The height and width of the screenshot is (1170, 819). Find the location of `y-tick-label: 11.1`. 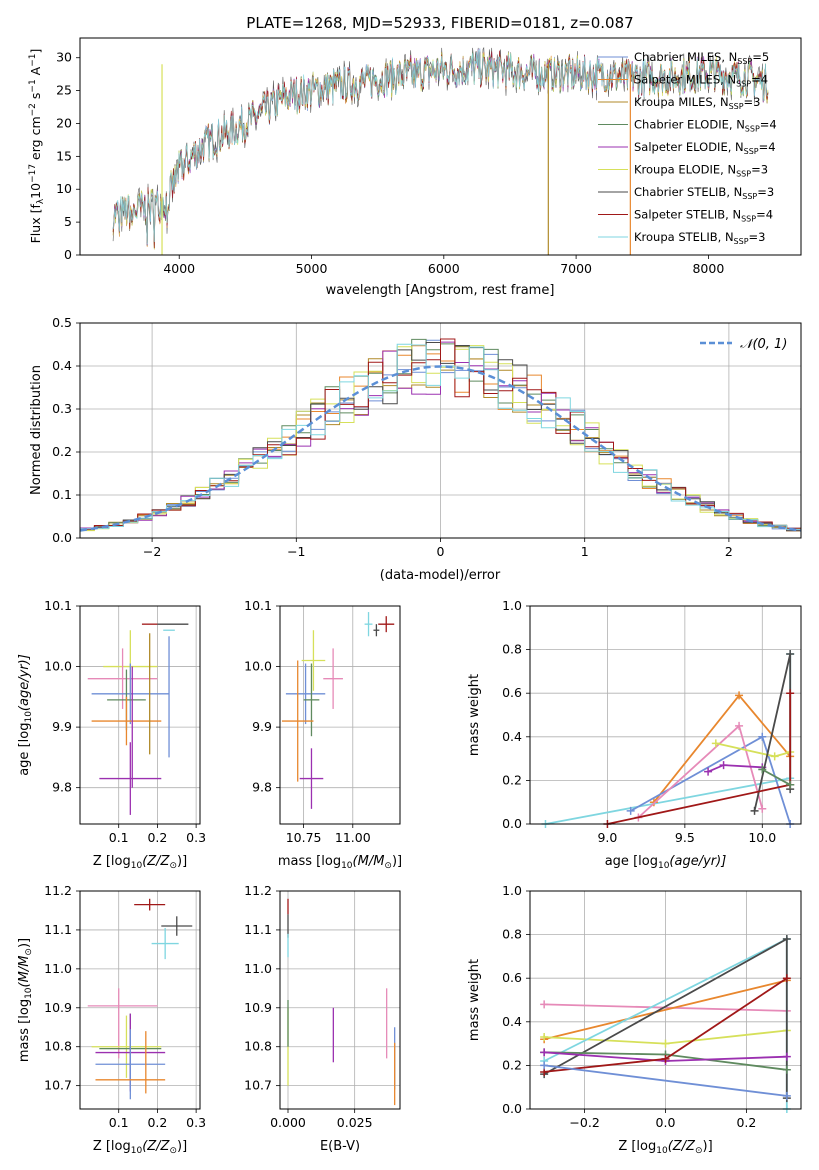

y-tick-label: 11.1 is located at coordinates (258, 929).